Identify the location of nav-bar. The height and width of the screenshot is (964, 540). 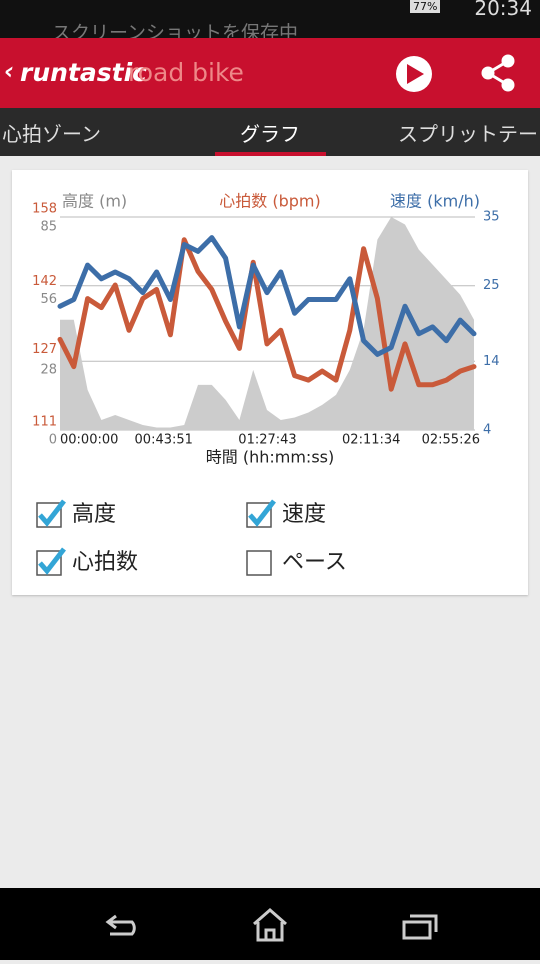
(270, 924).